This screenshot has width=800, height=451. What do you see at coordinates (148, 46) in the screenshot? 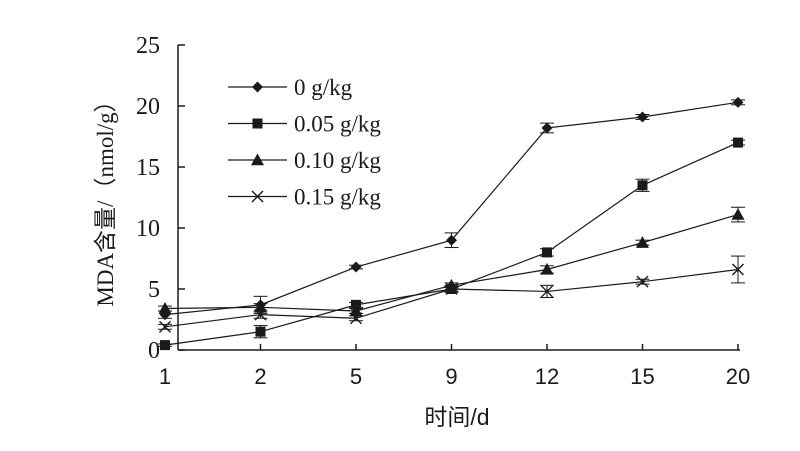
I see `y-tick-label: 25` at bounding box center [148, 46].